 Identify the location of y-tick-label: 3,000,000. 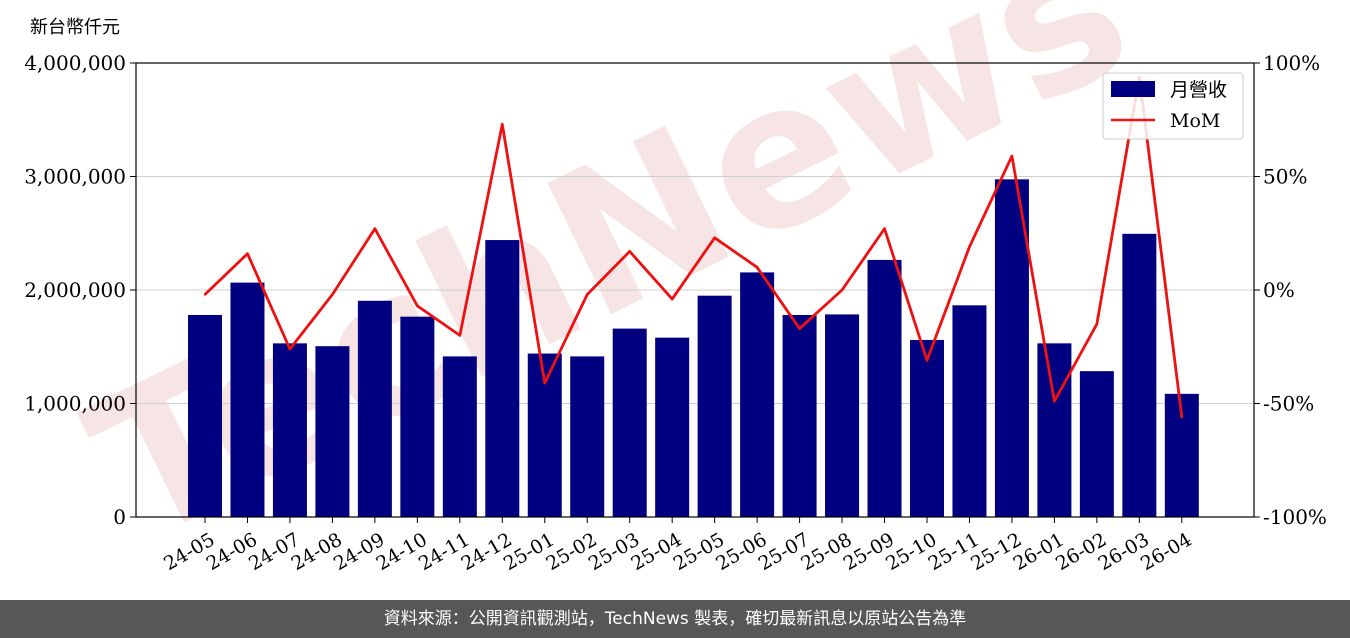
(75, 177).